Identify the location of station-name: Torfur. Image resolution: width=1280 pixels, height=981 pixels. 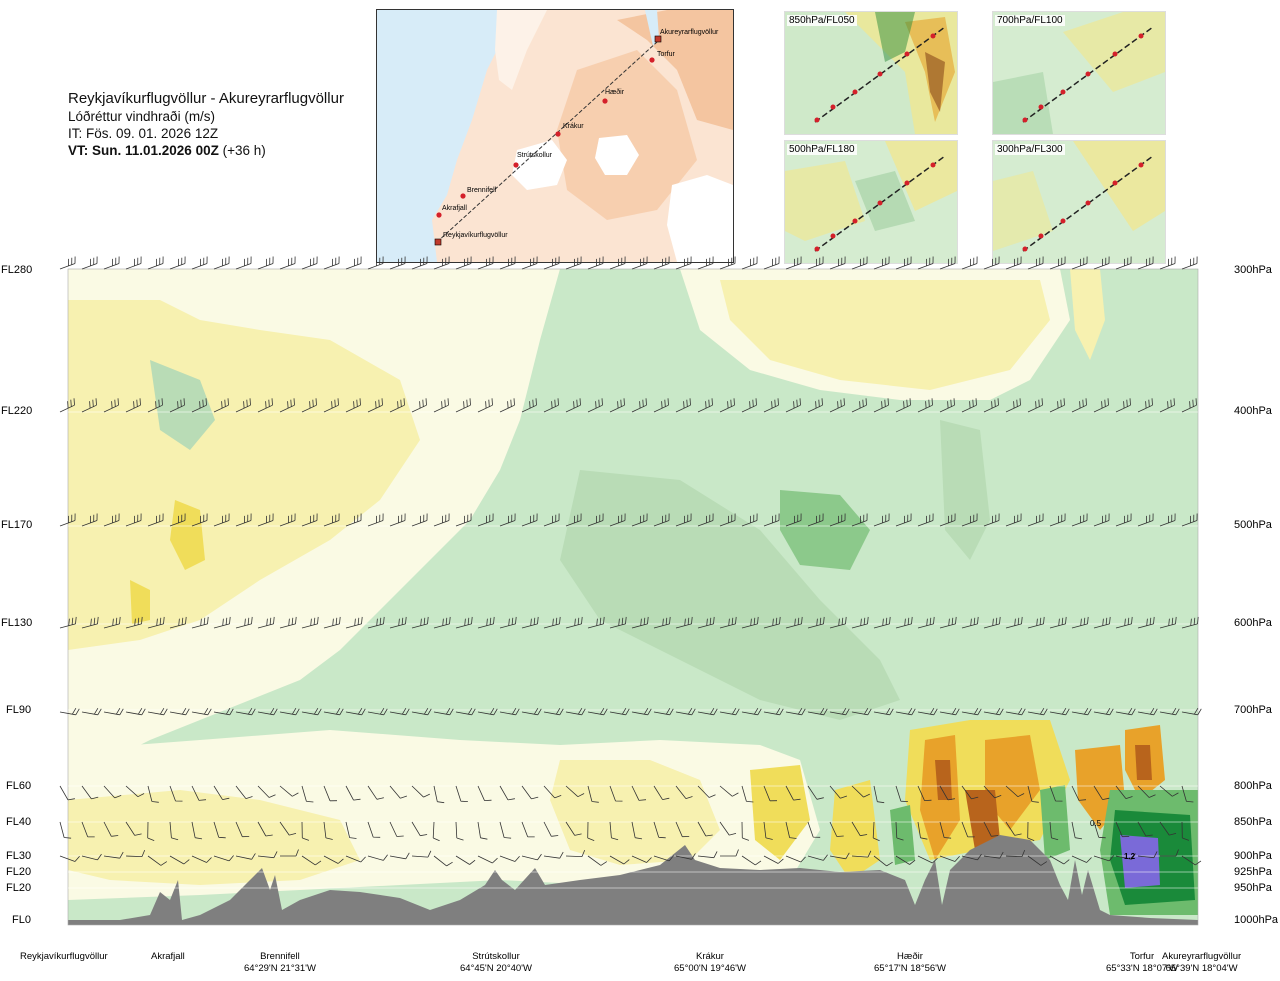
(1142, 956).